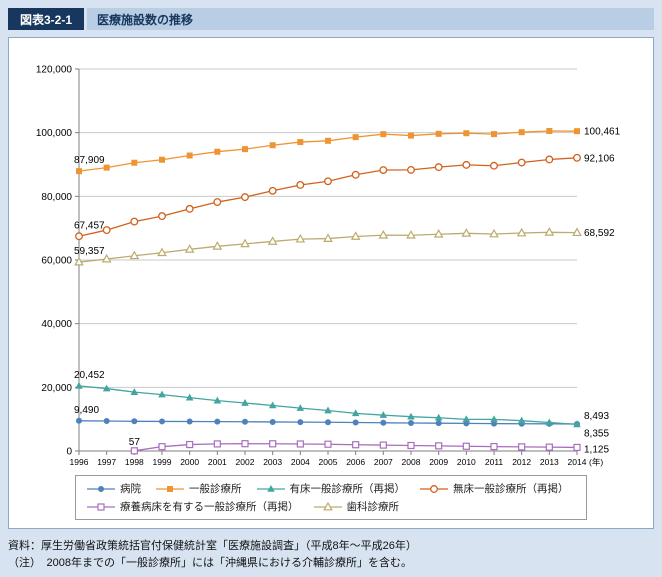  I want to click on legend-label: 無床一般診療所（再掲）, so click(511, 489).